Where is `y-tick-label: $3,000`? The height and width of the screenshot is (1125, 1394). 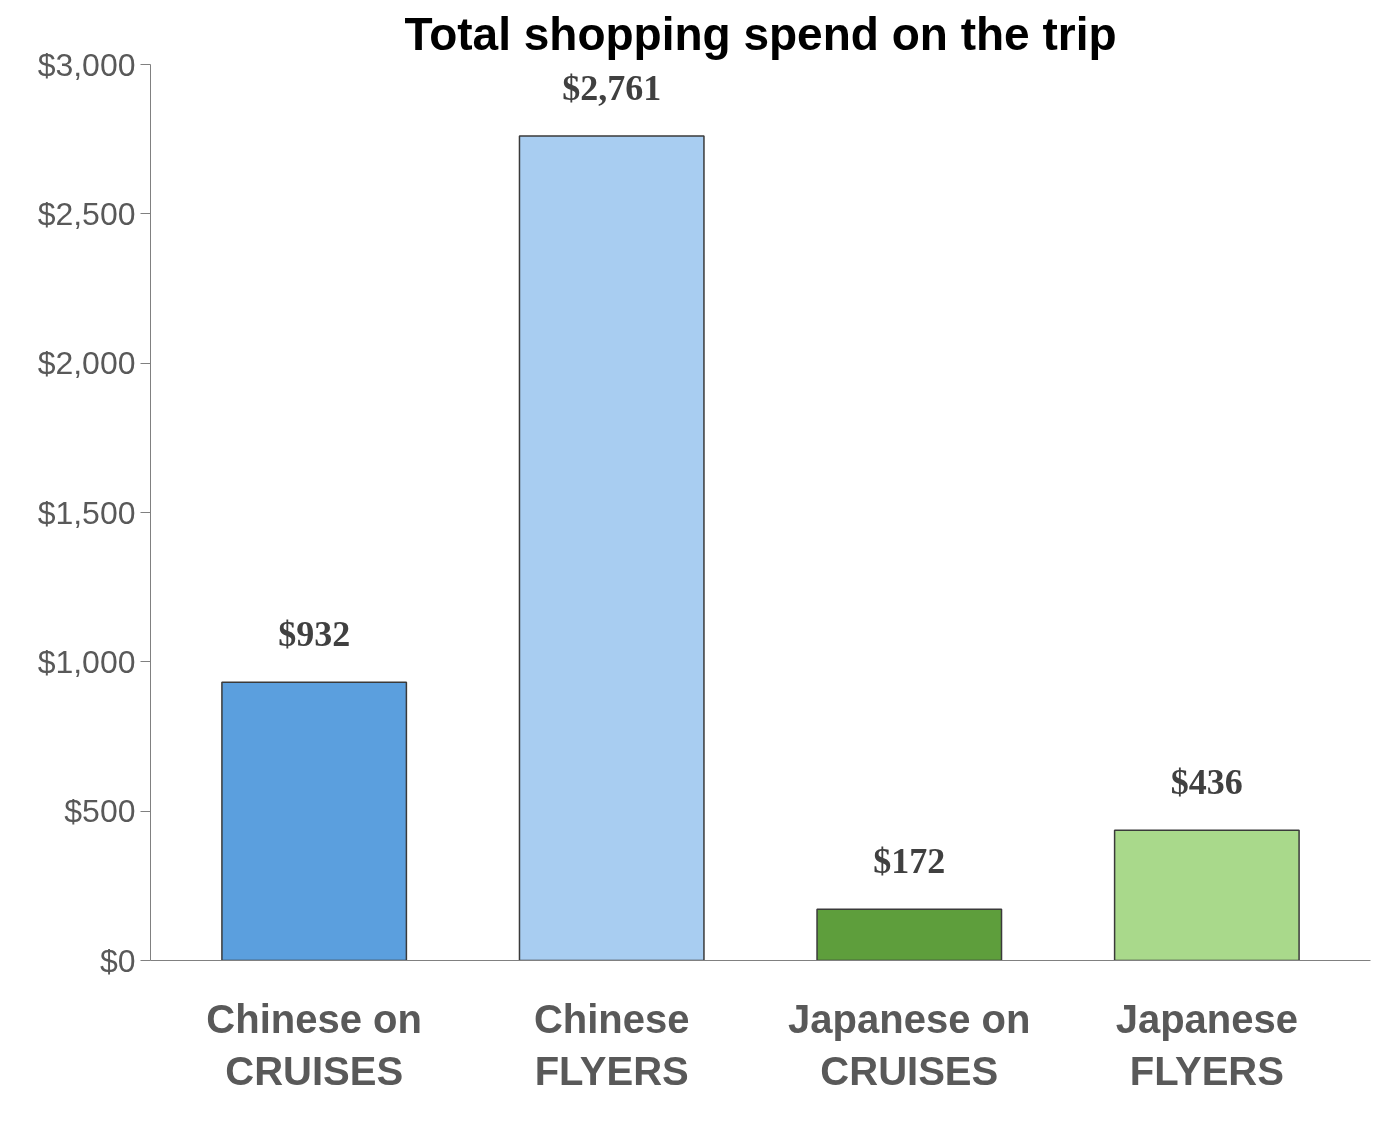 y-tick-label: $3,000 is located at coordinates (86, 64).